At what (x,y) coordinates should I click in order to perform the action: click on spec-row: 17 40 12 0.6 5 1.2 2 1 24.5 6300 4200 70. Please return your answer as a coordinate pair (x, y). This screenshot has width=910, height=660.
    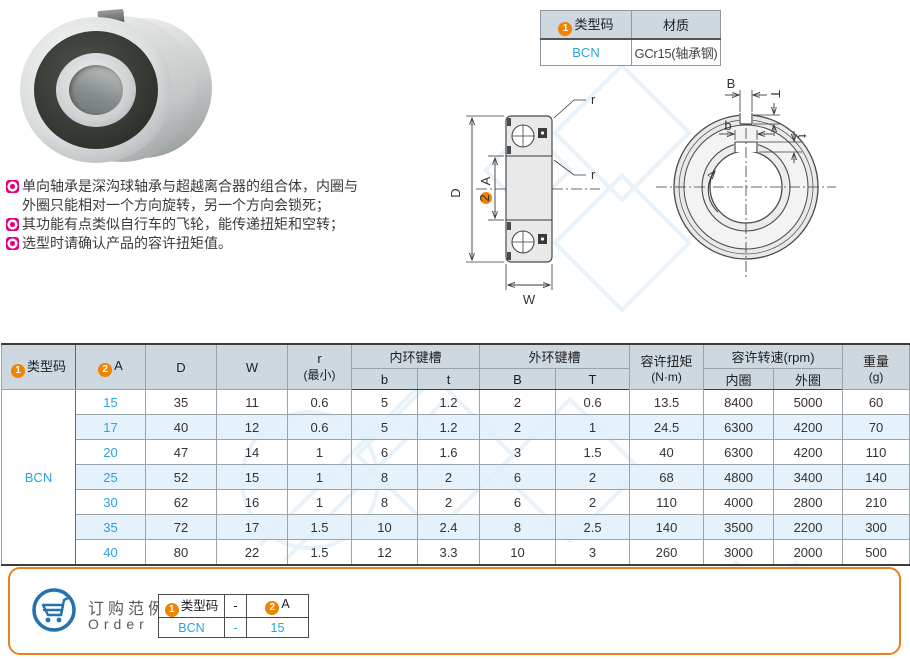
    Looking at the image, I should click on (456, 427).